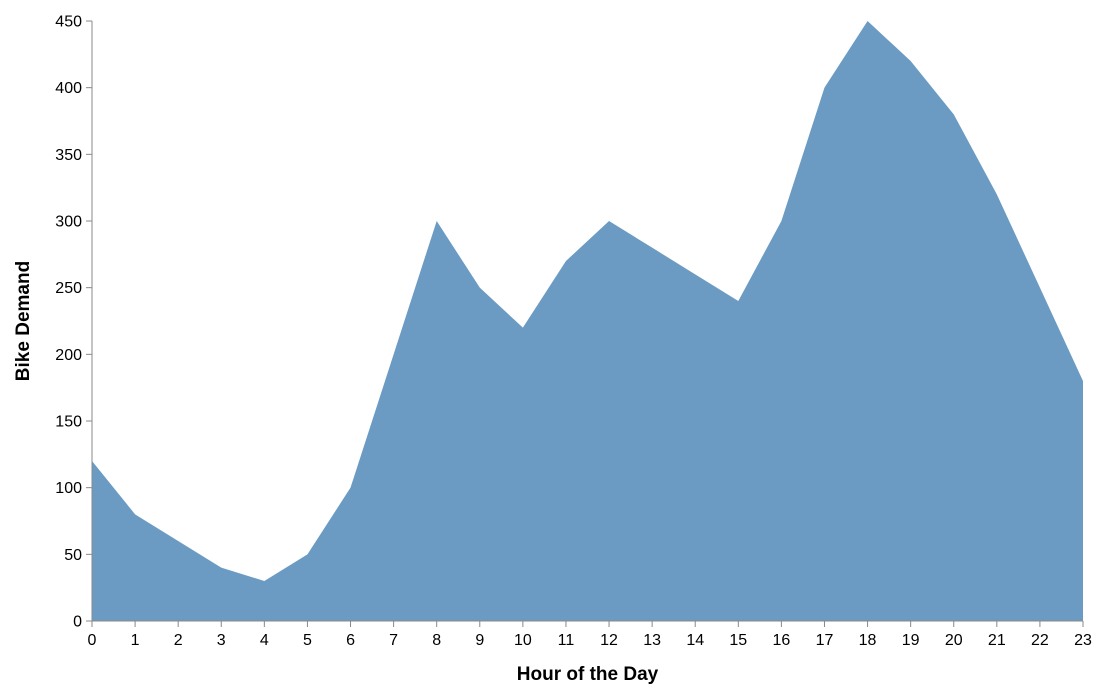  Describe the element at coordinates (479, 640) in the screenshot. I see `x-tick-label: 9` at that location.